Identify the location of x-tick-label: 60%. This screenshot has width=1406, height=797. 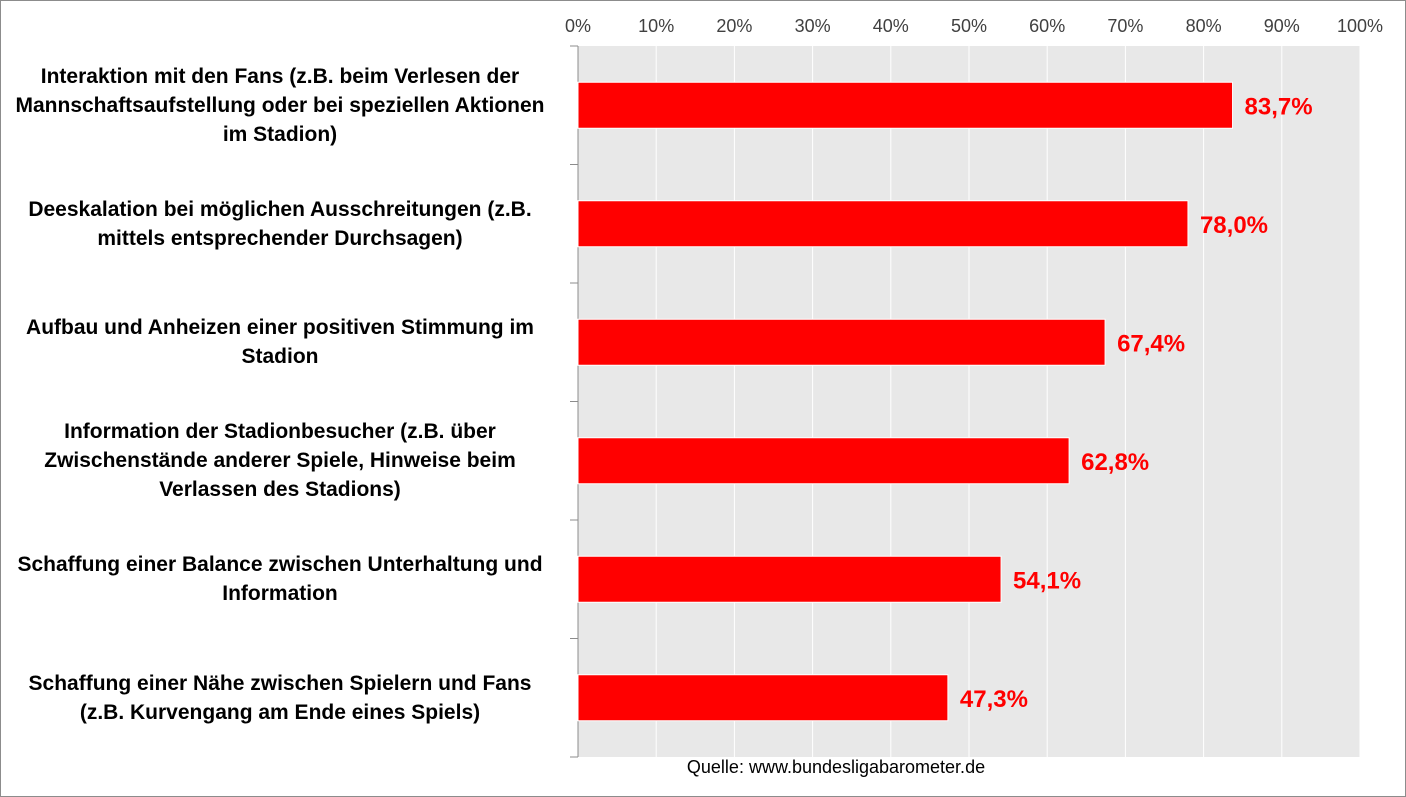
(1047, 26).